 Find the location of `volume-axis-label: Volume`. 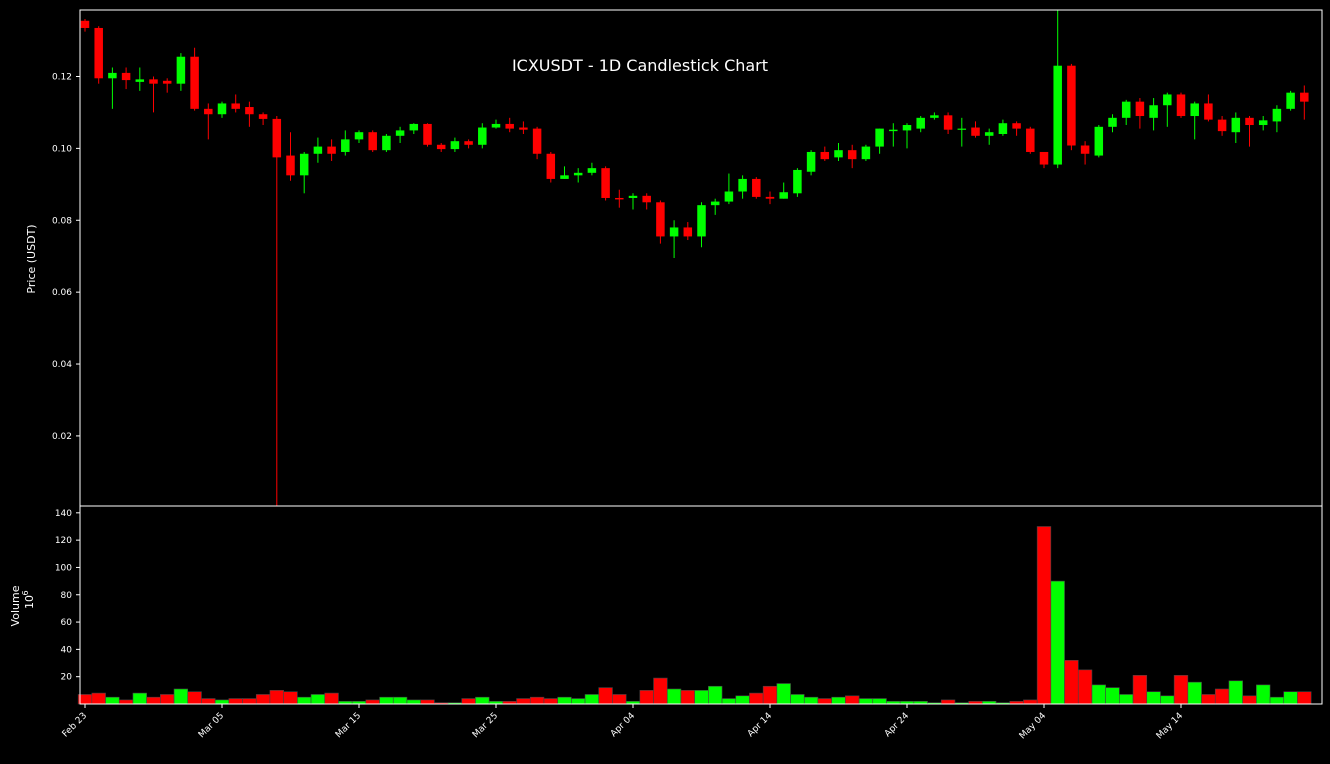

volume-axis-label: Volume is located at coordinates (15, 605).